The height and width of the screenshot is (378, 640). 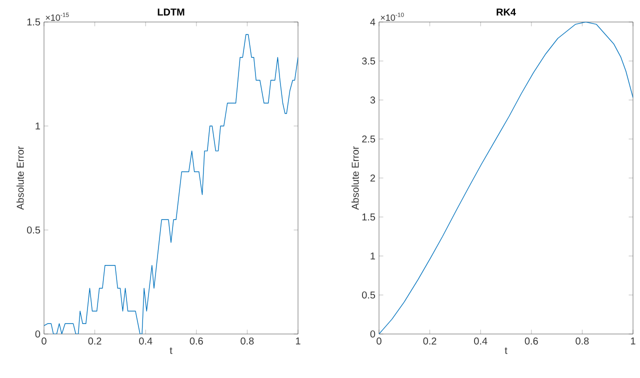 I want to click on chart-title: RK4, so click(x=506, y=12).